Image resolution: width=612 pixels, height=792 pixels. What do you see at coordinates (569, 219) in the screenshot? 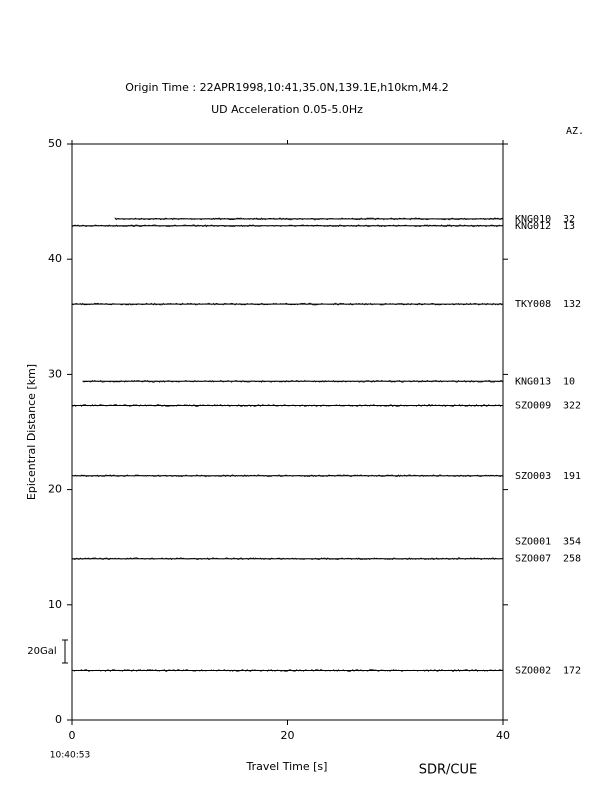
I see `station-azimuth: 32` at bounding box center [569, 219].